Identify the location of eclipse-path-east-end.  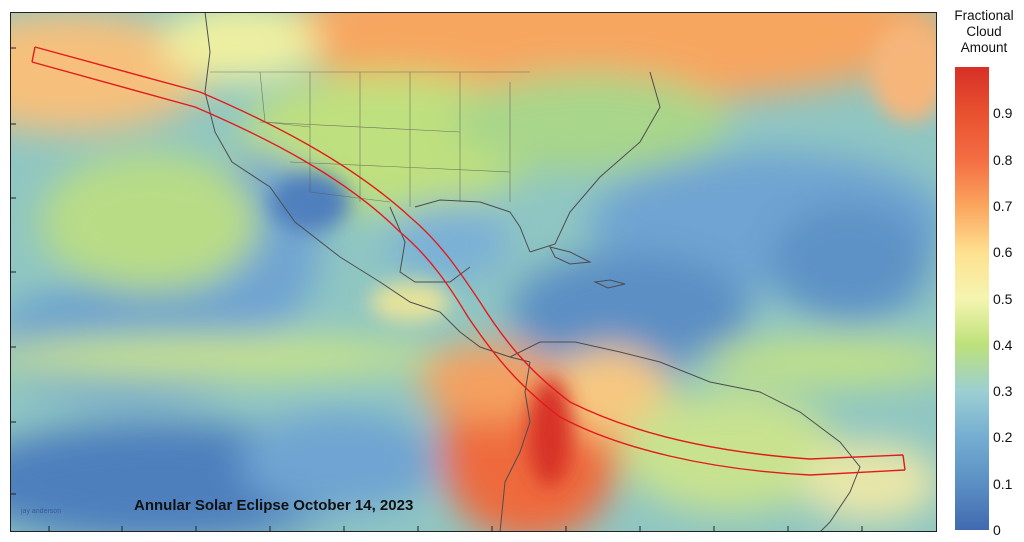
(904, 462).